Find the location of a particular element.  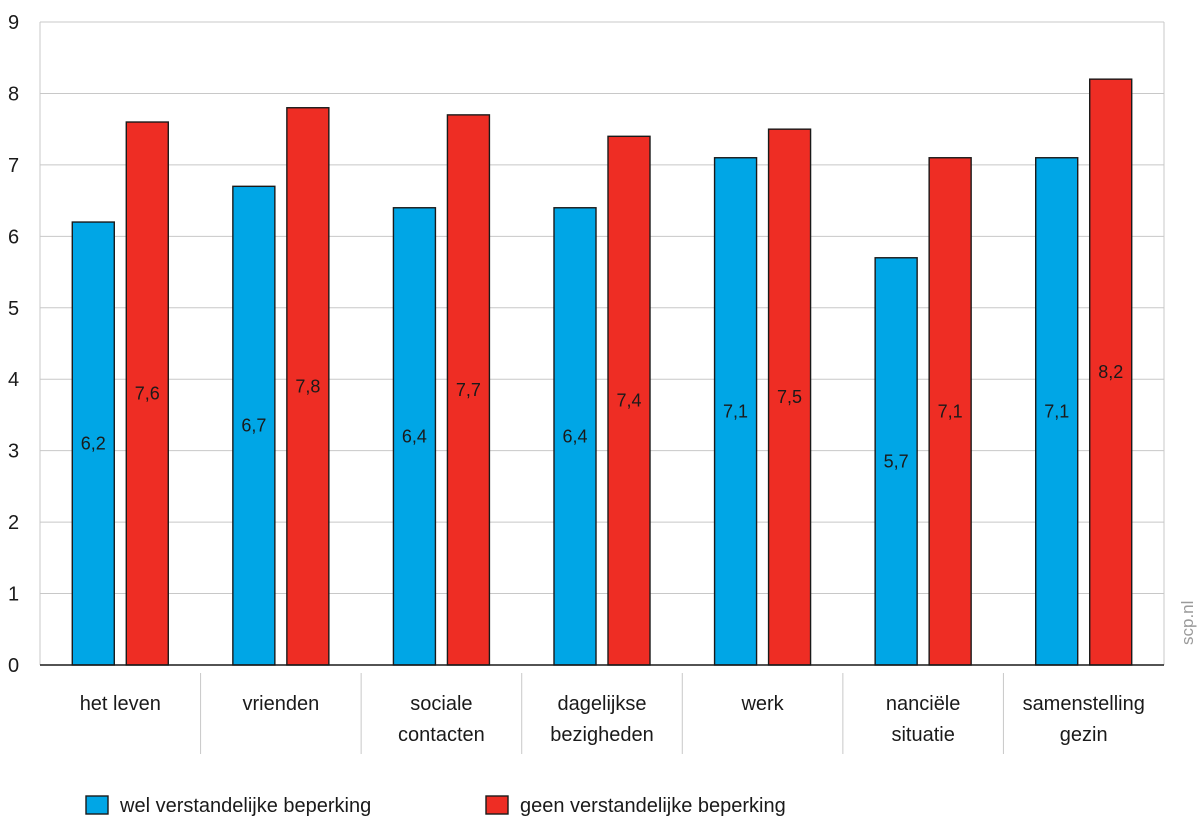

watermark-text: scp.nl is located at coordinates (1187, 623).